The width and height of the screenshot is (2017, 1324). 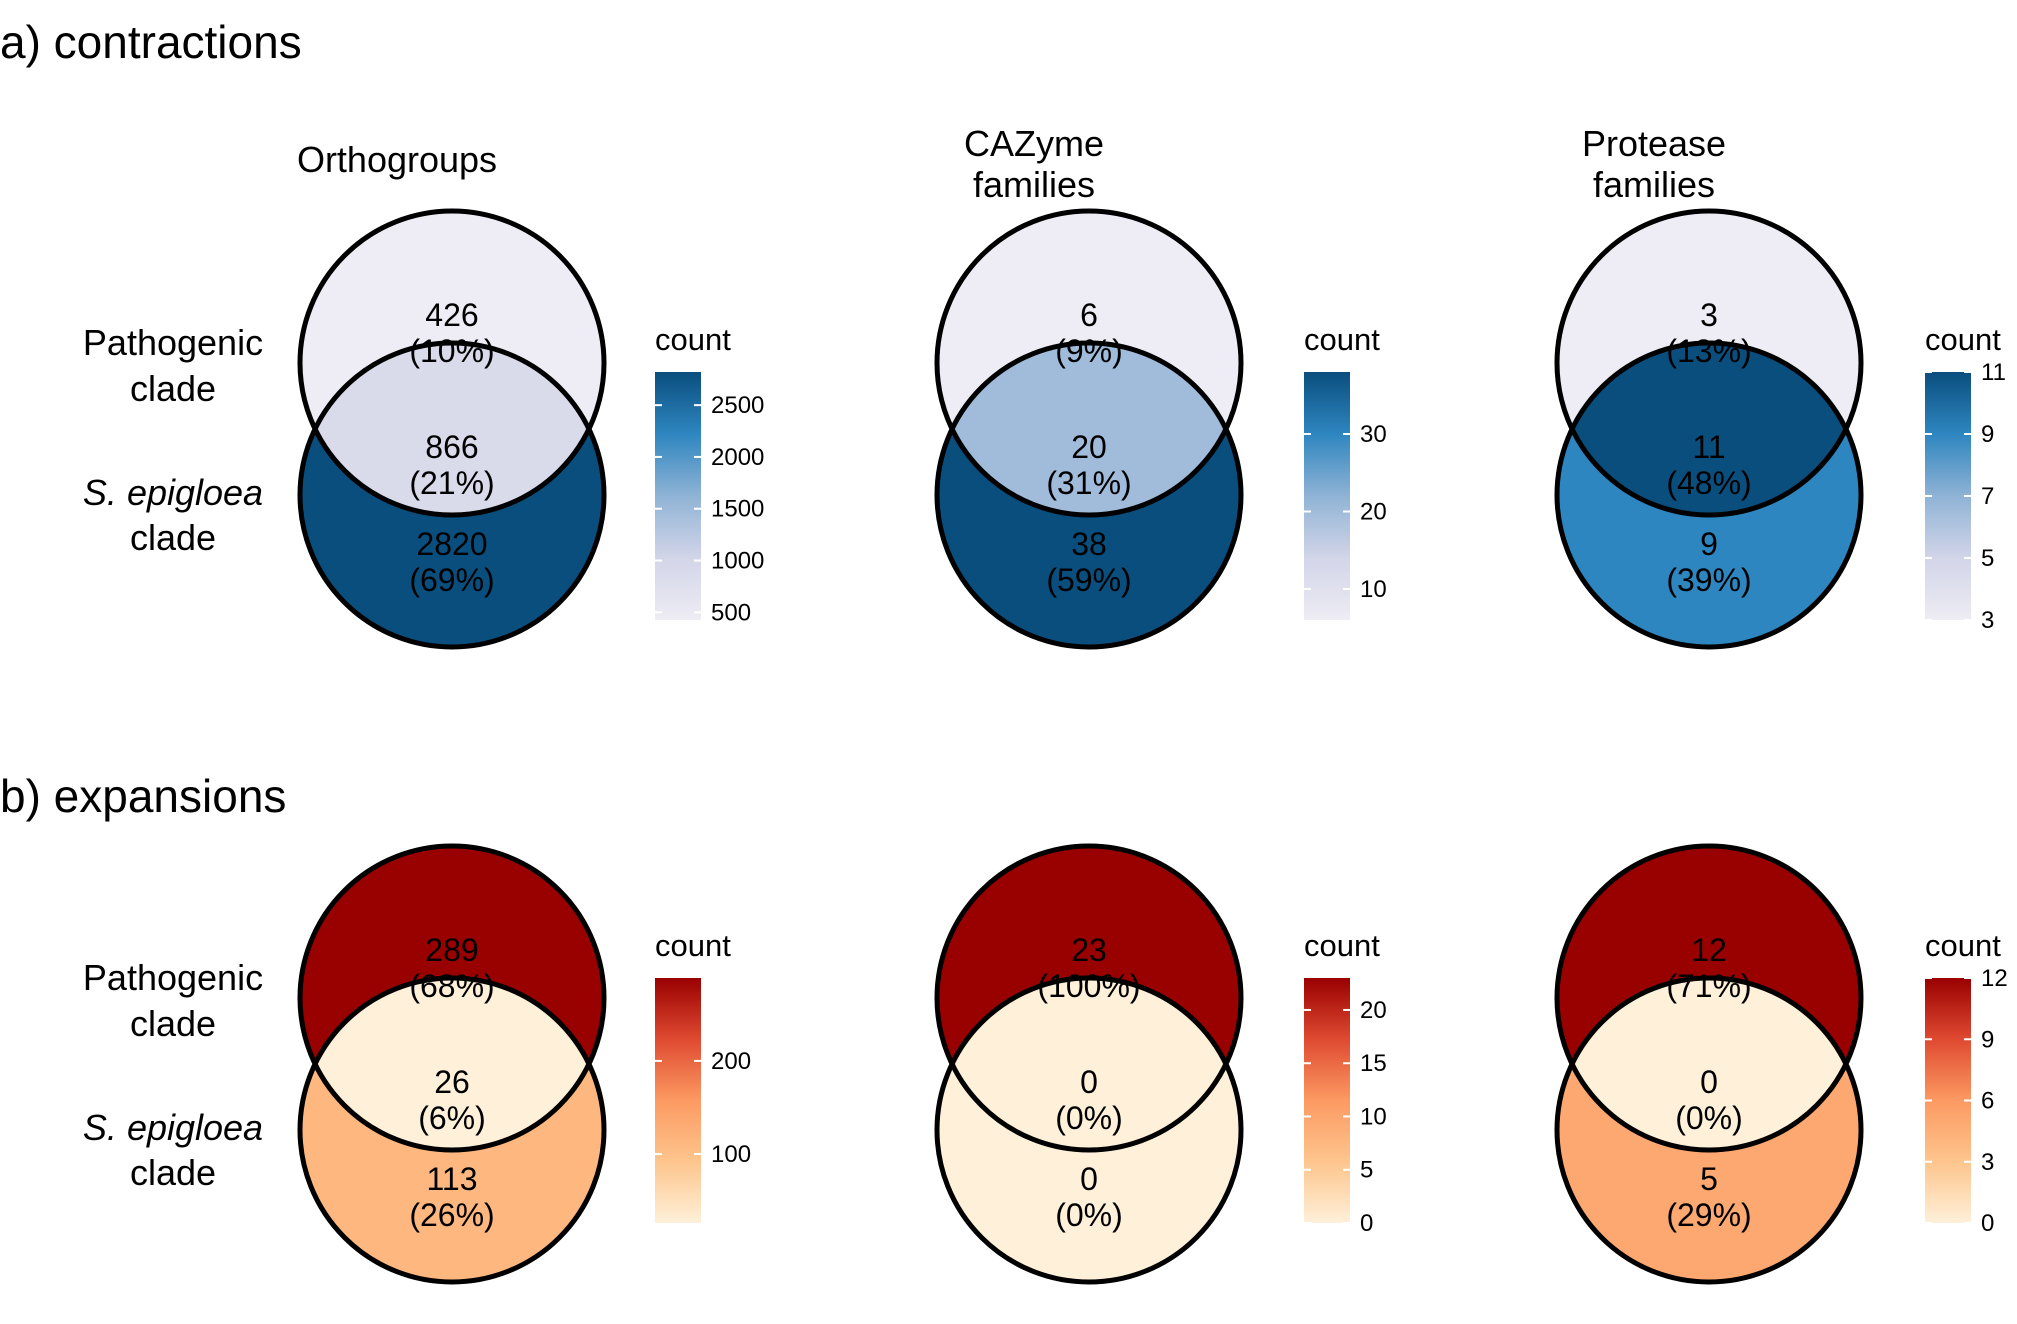 I want to click on venn-percent-label: (9%), so click(x=1089, y=351).